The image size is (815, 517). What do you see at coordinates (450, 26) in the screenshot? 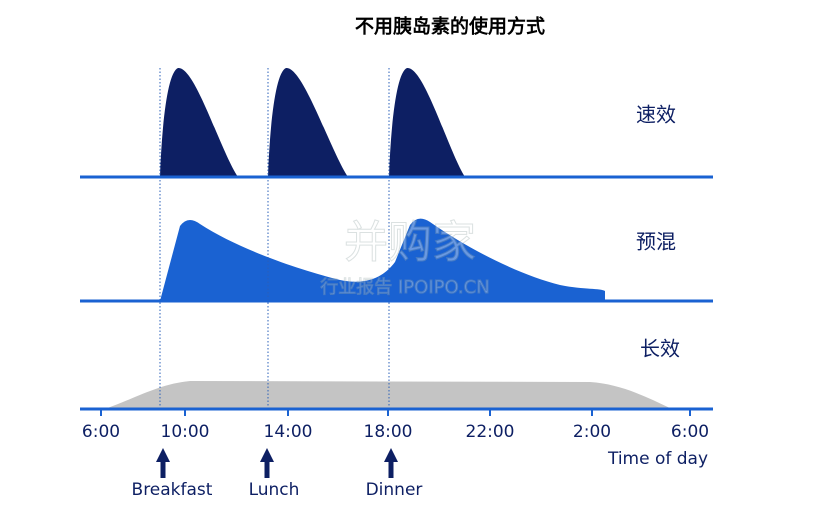
I see `title: 不用胰岛素的使用方式` at bounding box center [450, 26].